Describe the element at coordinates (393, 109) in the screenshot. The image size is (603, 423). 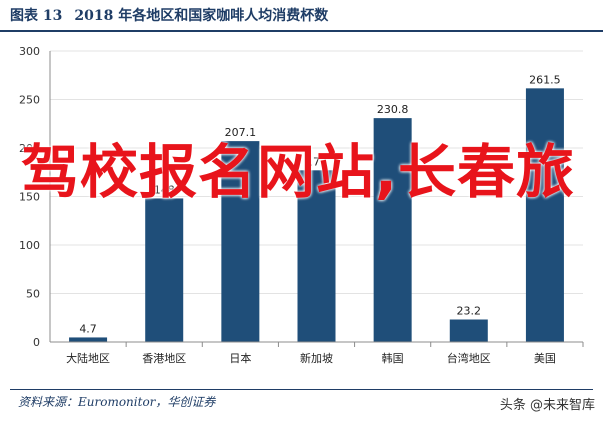
I see `data-label: 230.8` at that location.